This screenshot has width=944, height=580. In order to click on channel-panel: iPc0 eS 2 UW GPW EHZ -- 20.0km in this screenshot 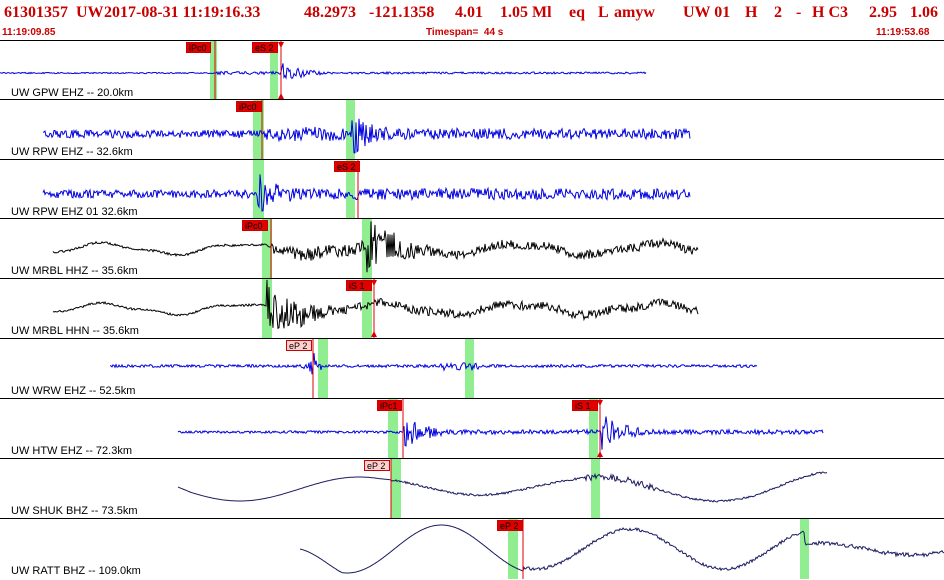, I will do `click(472, 70)`.